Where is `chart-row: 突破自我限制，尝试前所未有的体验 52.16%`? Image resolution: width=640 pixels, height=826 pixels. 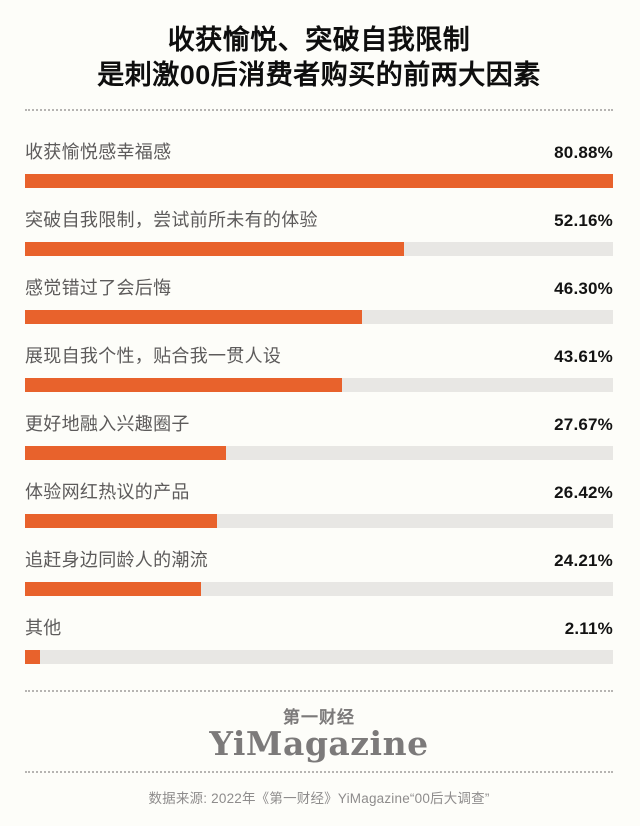 chart-row: 突破自我限制，尝试前所未有的体验 52.16% is located at coordinates (319, 231).